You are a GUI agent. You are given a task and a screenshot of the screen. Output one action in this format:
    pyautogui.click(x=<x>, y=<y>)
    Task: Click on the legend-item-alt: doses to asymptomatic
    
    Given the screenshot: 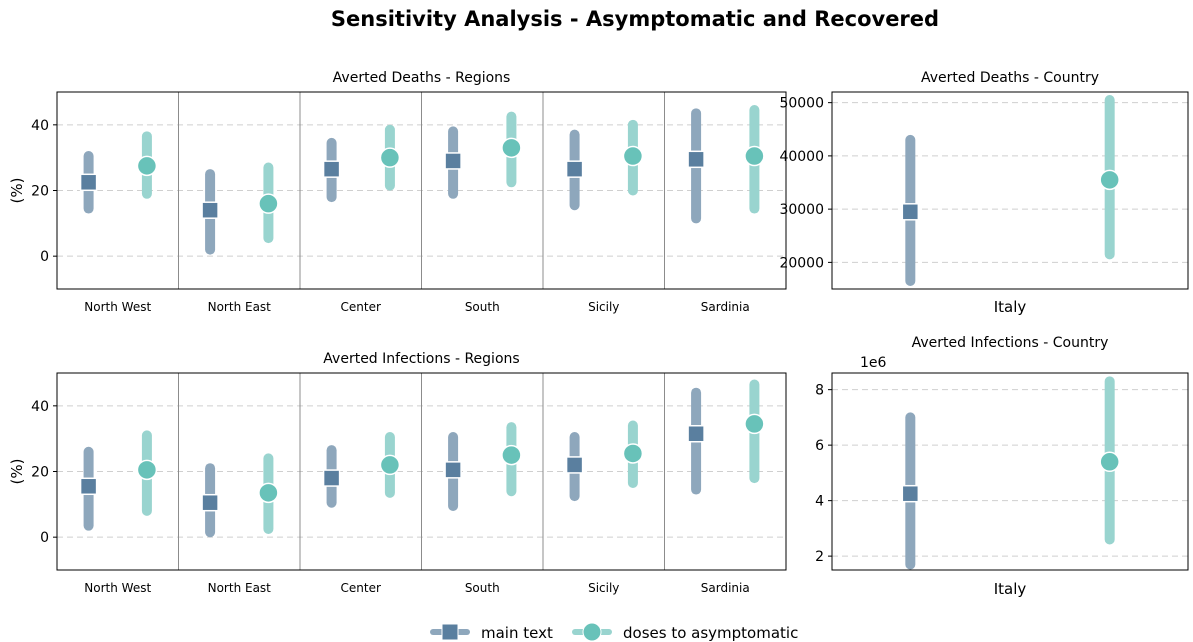 What is the action you would take?
    pyautogui.click(x=685, y=632)
    